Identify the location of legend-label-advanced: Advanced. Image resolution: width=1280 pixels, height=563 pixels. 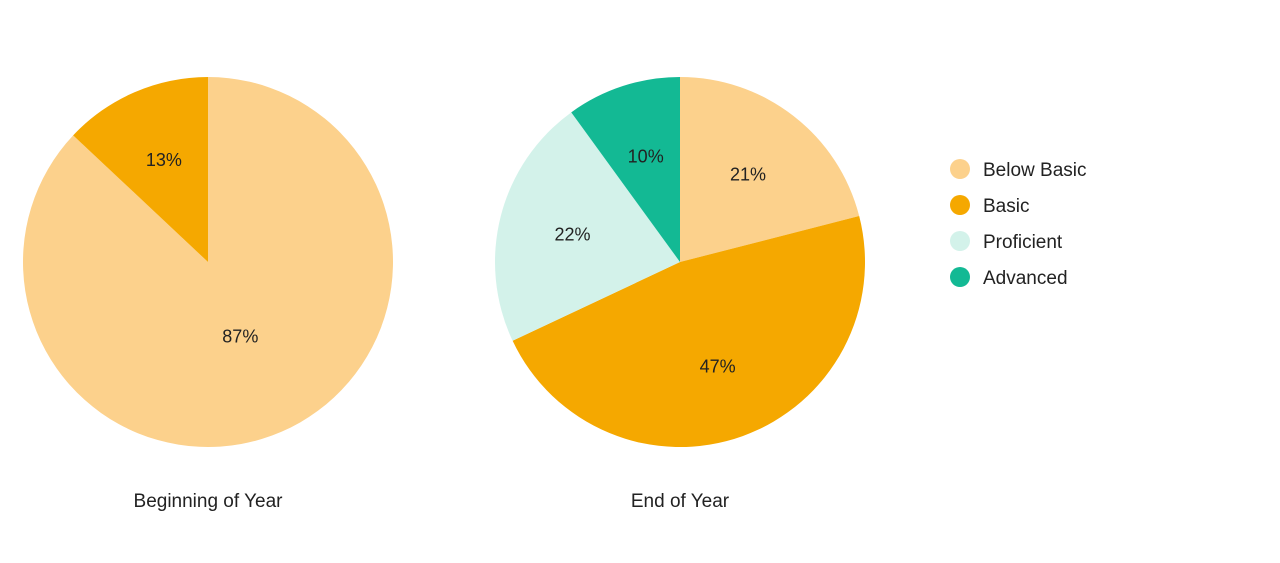
(1025, 278).